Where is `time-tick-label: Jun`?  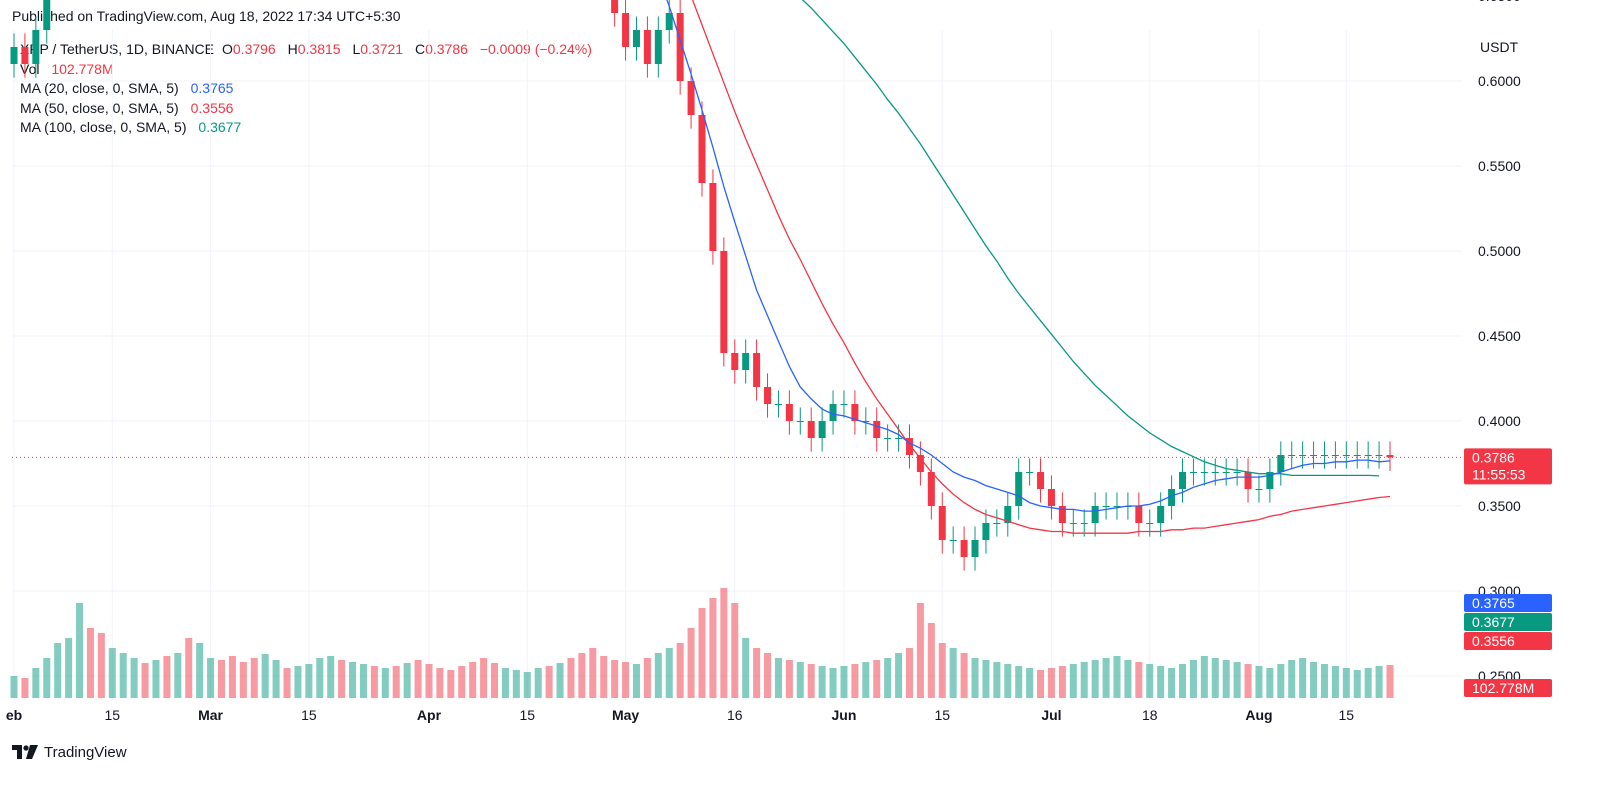 time-tick-label: Jun is located at coordinates (844, 715).